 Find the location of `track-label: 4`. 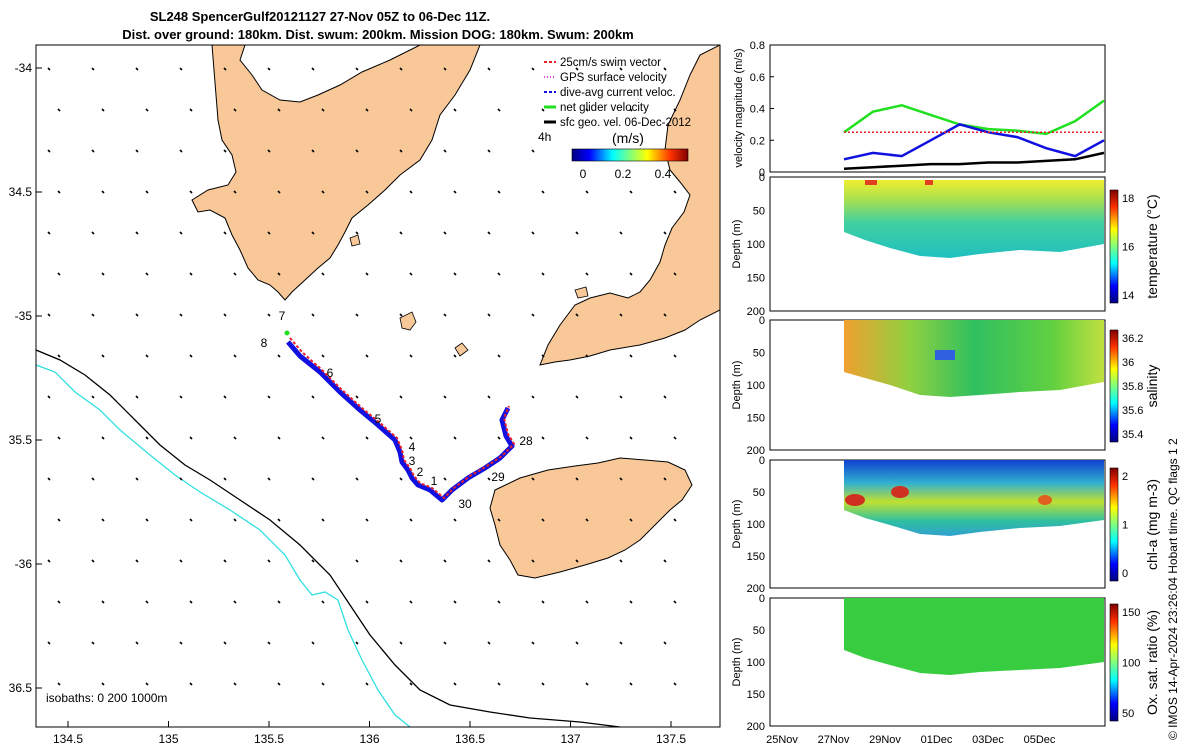

track-label: 4 is located at coordinates (412, 447).